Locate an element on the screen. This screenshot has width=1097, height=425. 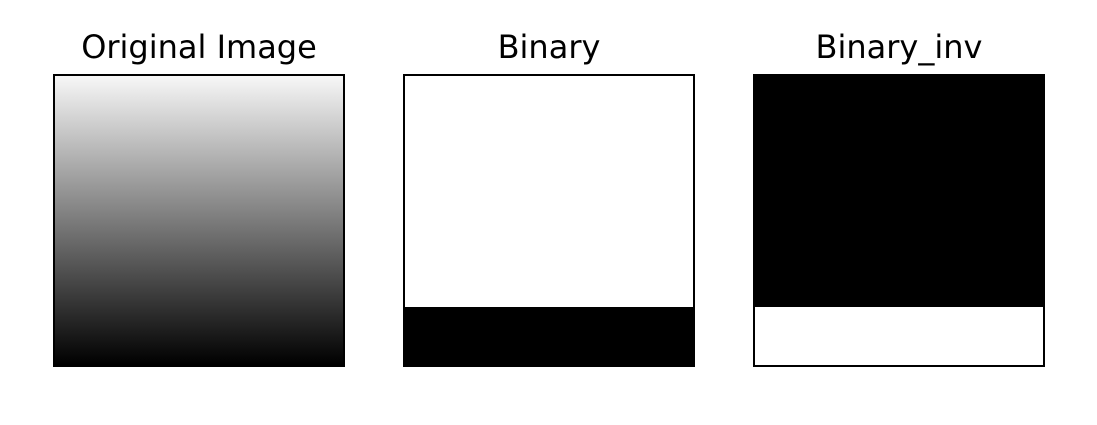
panel-title-binary: Binary is located at coordinates (549, 47).